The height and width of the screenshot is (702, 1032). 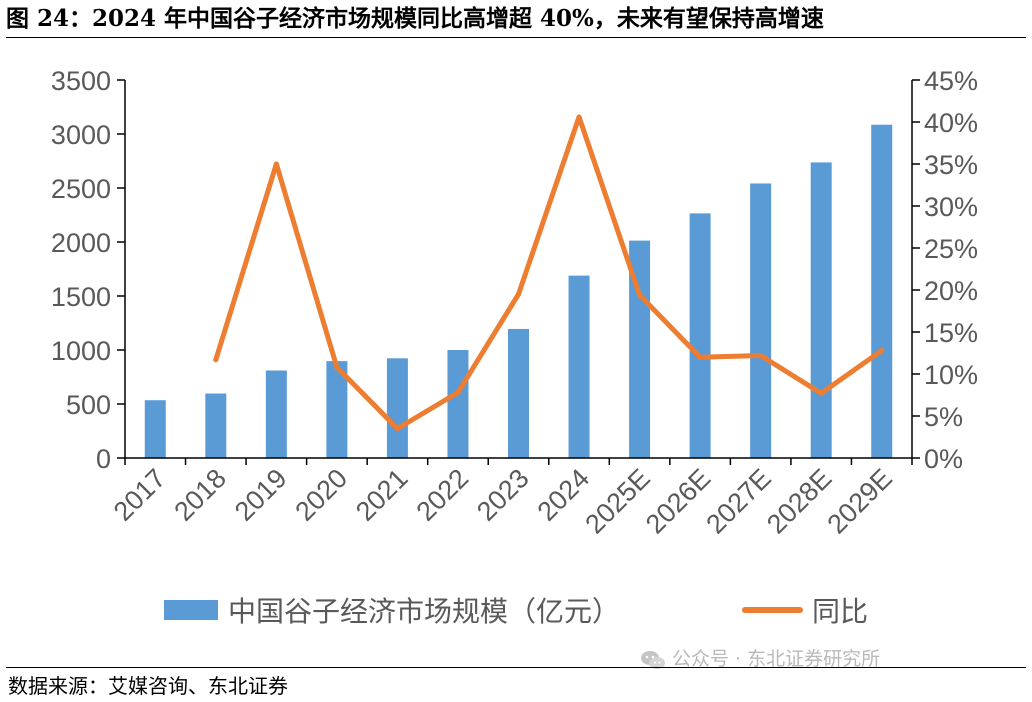 What do you see at coordinates (640, 295) in the screenshot?
I see `point-yoy-2025E` at bounding box center [640, 295].